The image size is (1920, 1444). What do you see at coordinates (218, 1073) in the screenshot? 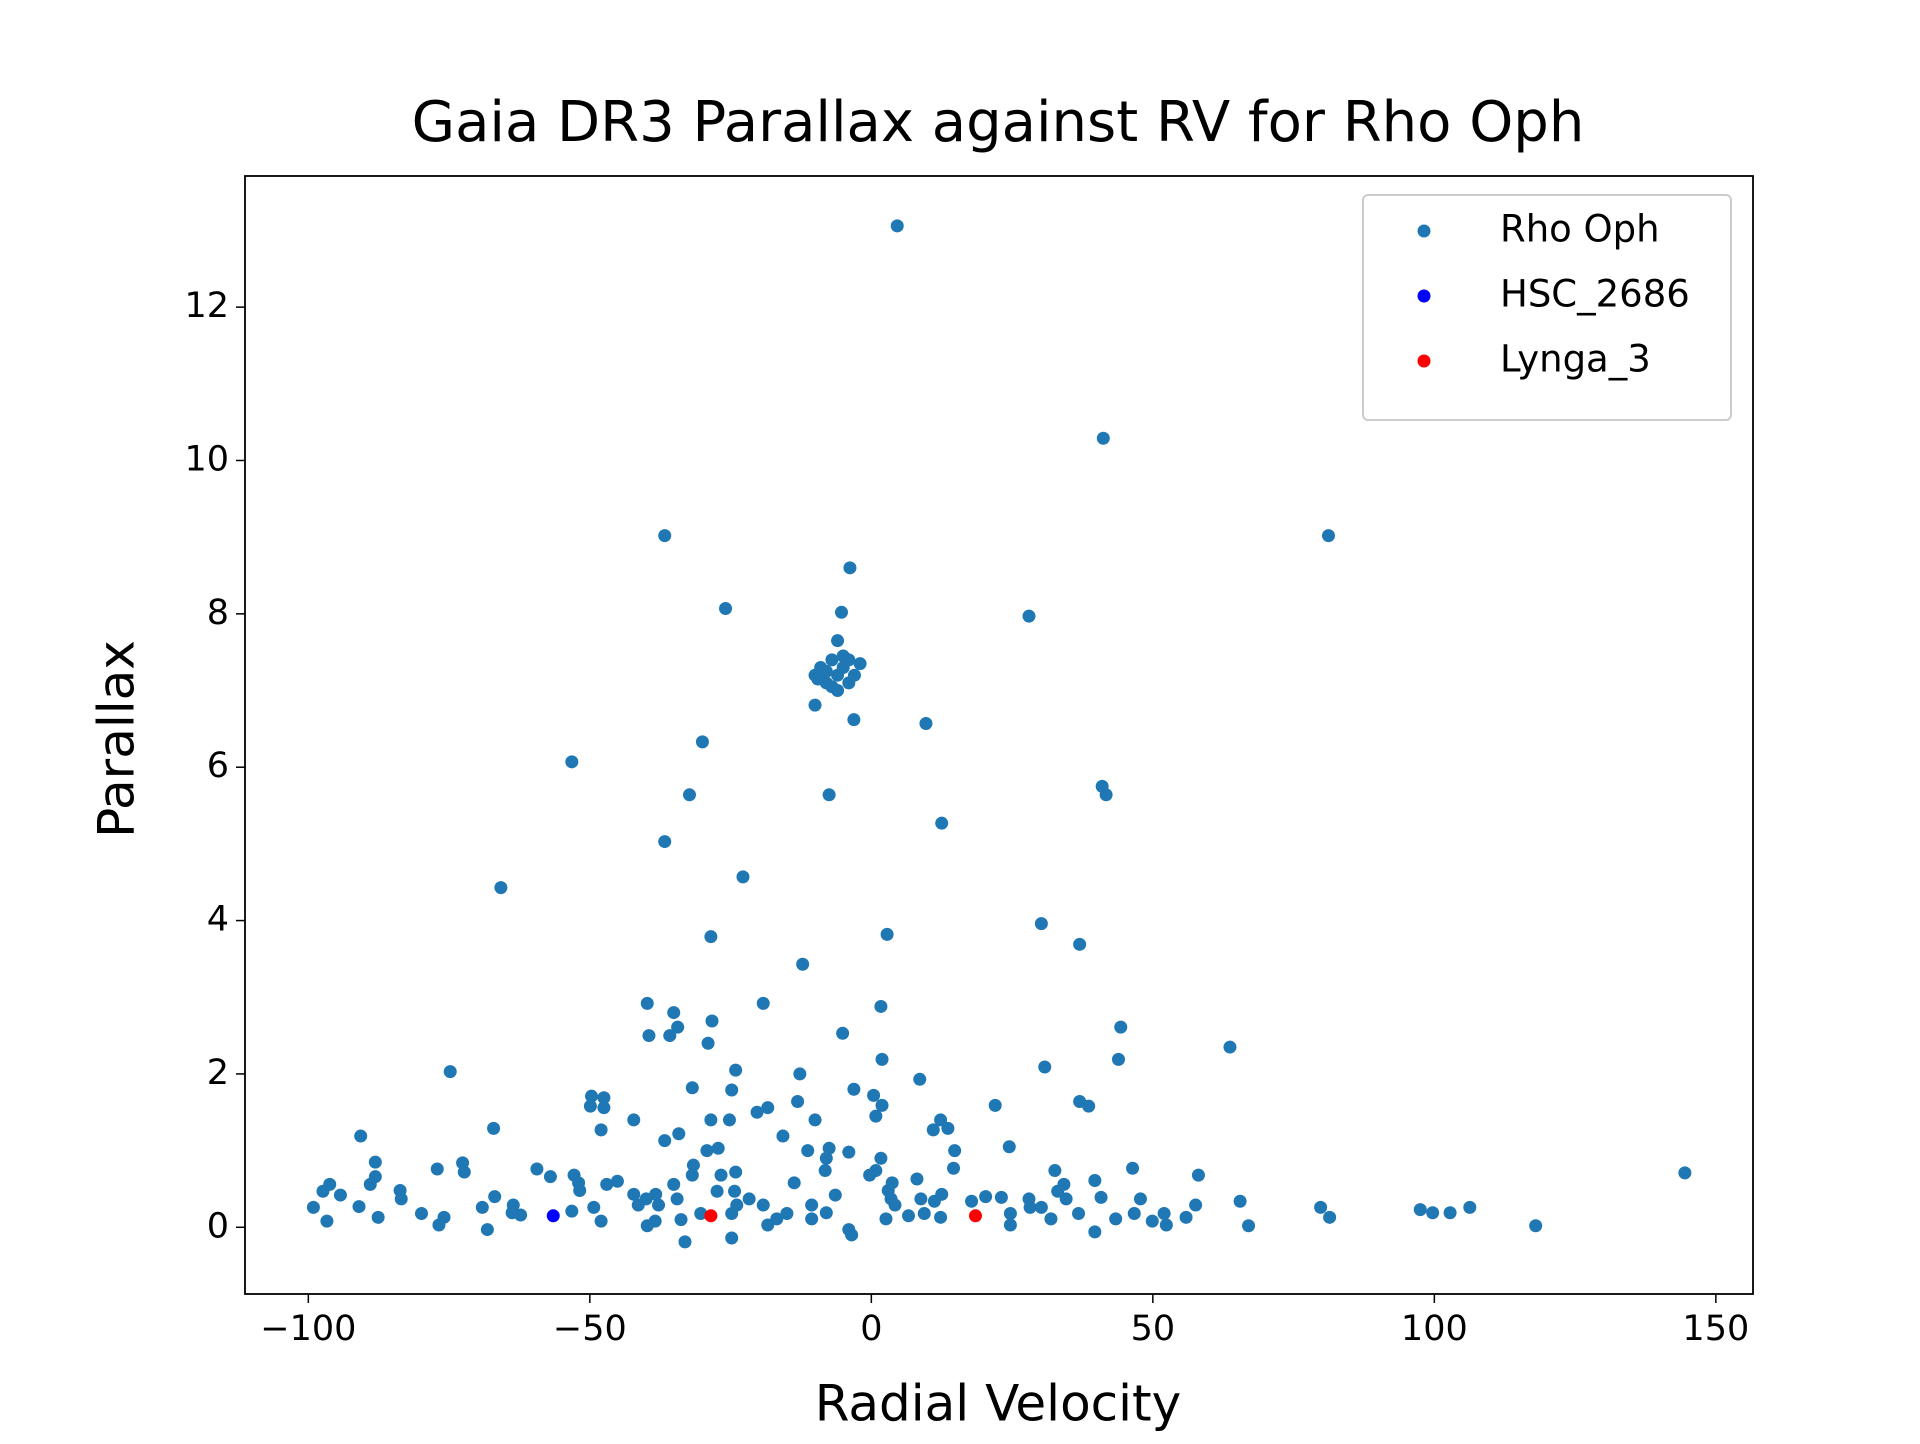
I see `y-tick-label: 2` at bounding box center [218, 1073].